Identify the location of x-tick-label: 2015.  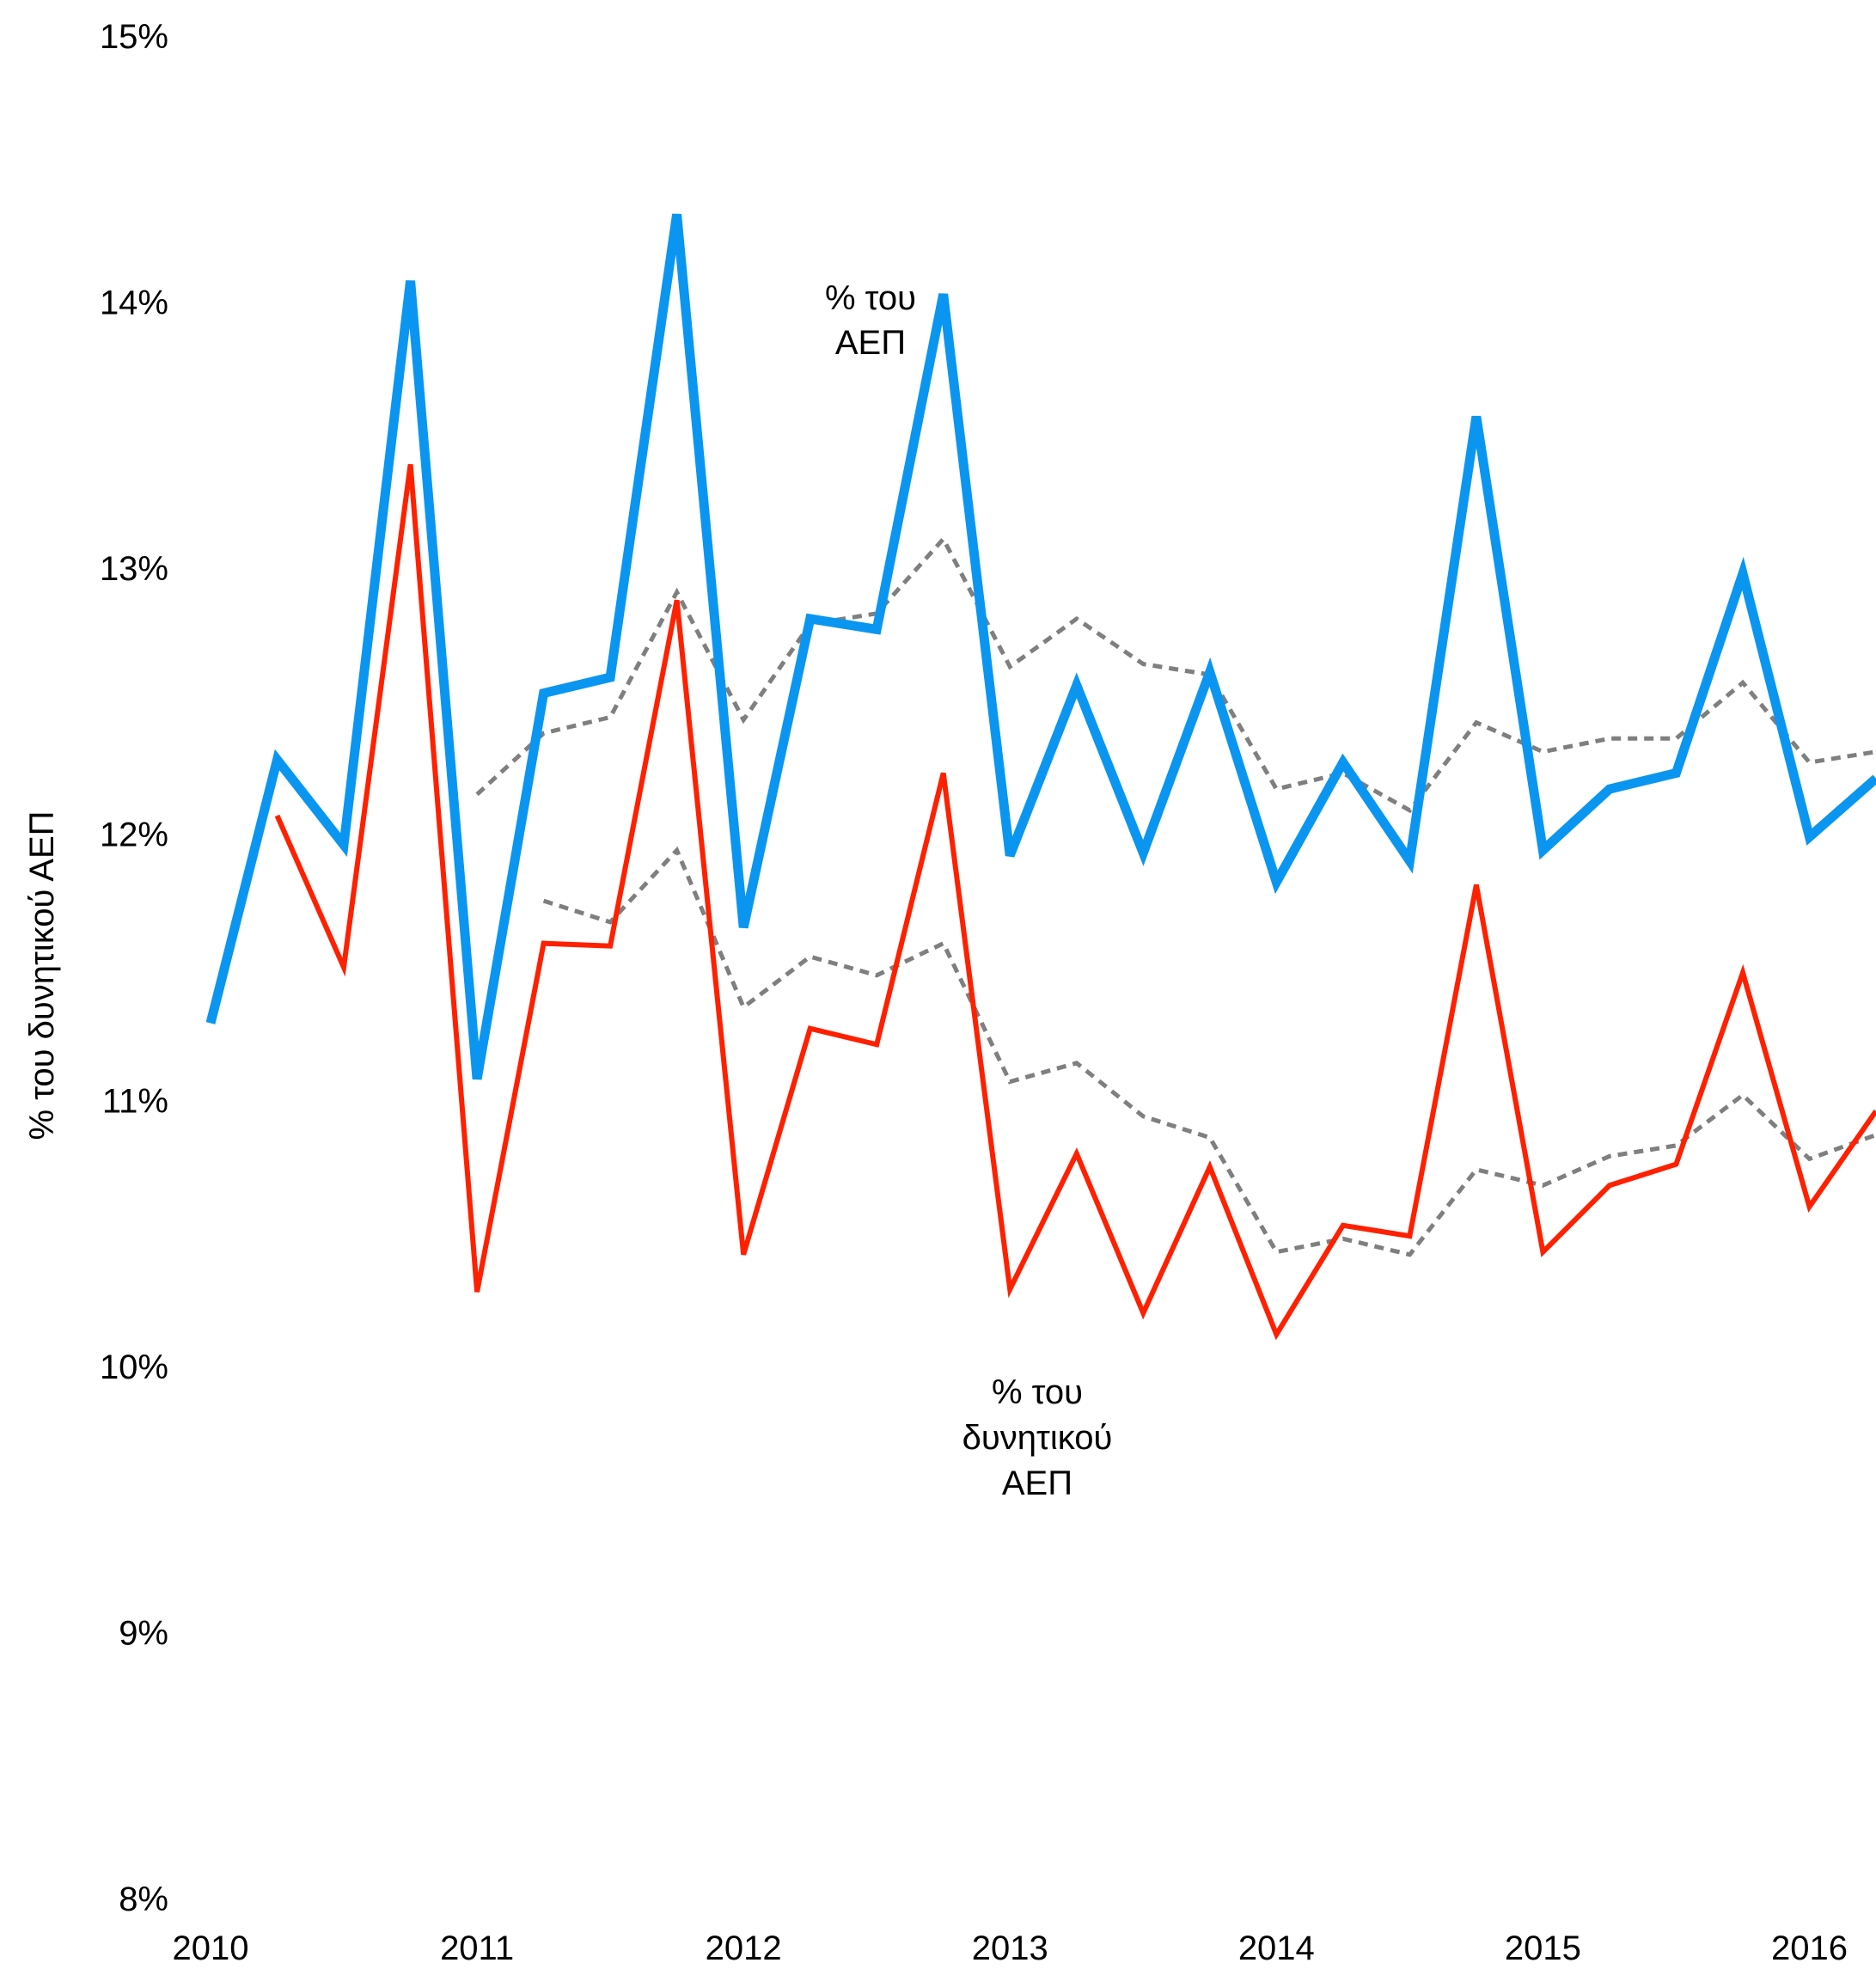
(1543, 1948).